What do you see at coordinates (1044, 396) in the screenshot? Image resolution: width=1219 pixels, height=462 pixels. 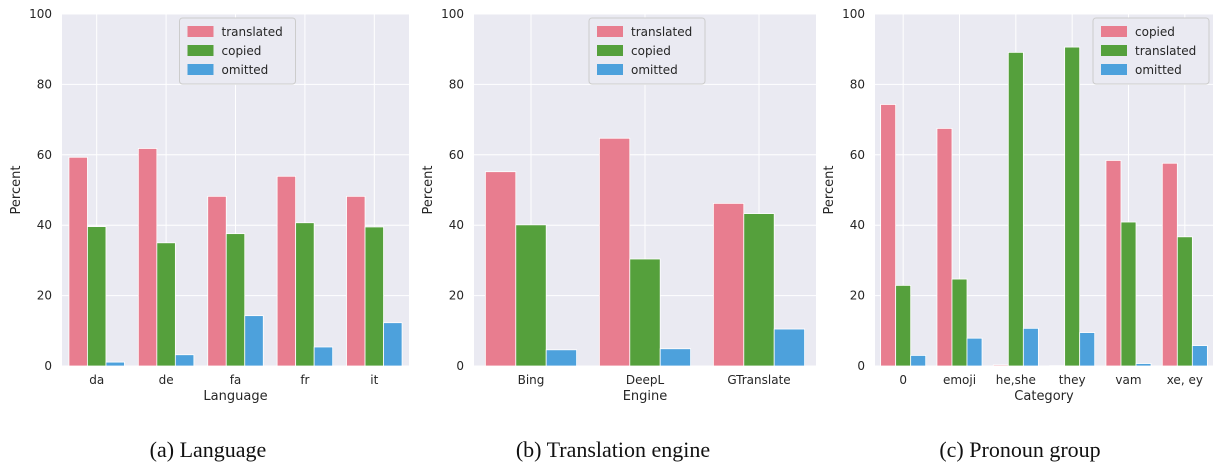 I see `x-axis-label: Category` at bounding box center [1044, 396].